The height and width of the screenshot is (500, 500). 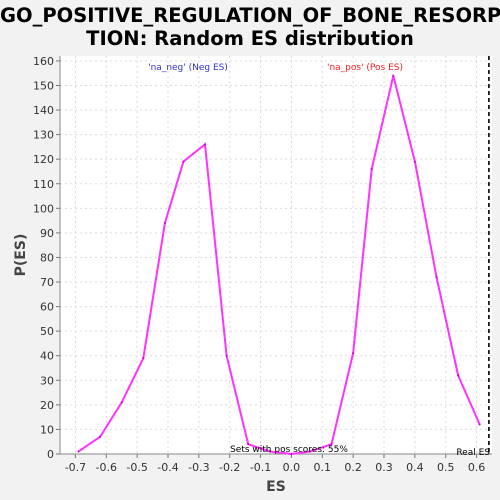 What do you see at coordinates (198, 467) in the screenshot?
I see `x-tick-label: -0.3` at bounding box center [198, 467].